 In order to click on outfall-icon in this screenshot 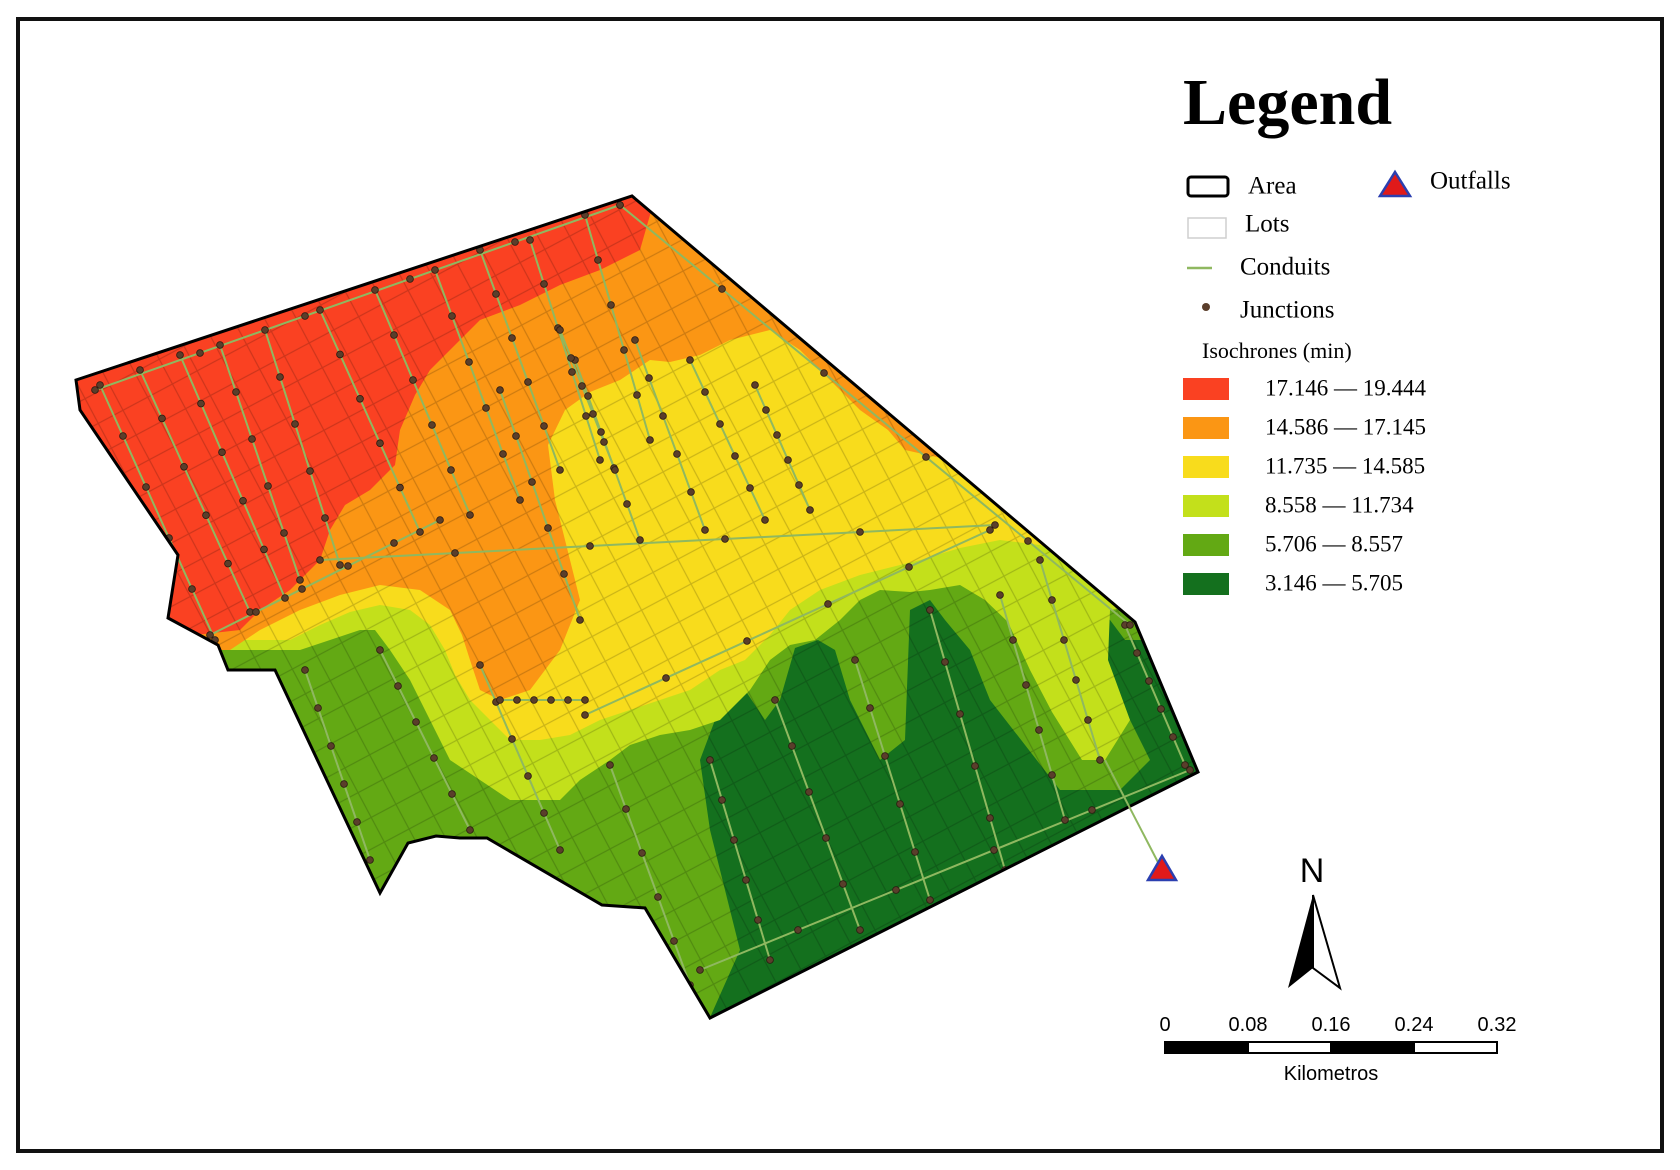, I will do `click(1395, 183)`.